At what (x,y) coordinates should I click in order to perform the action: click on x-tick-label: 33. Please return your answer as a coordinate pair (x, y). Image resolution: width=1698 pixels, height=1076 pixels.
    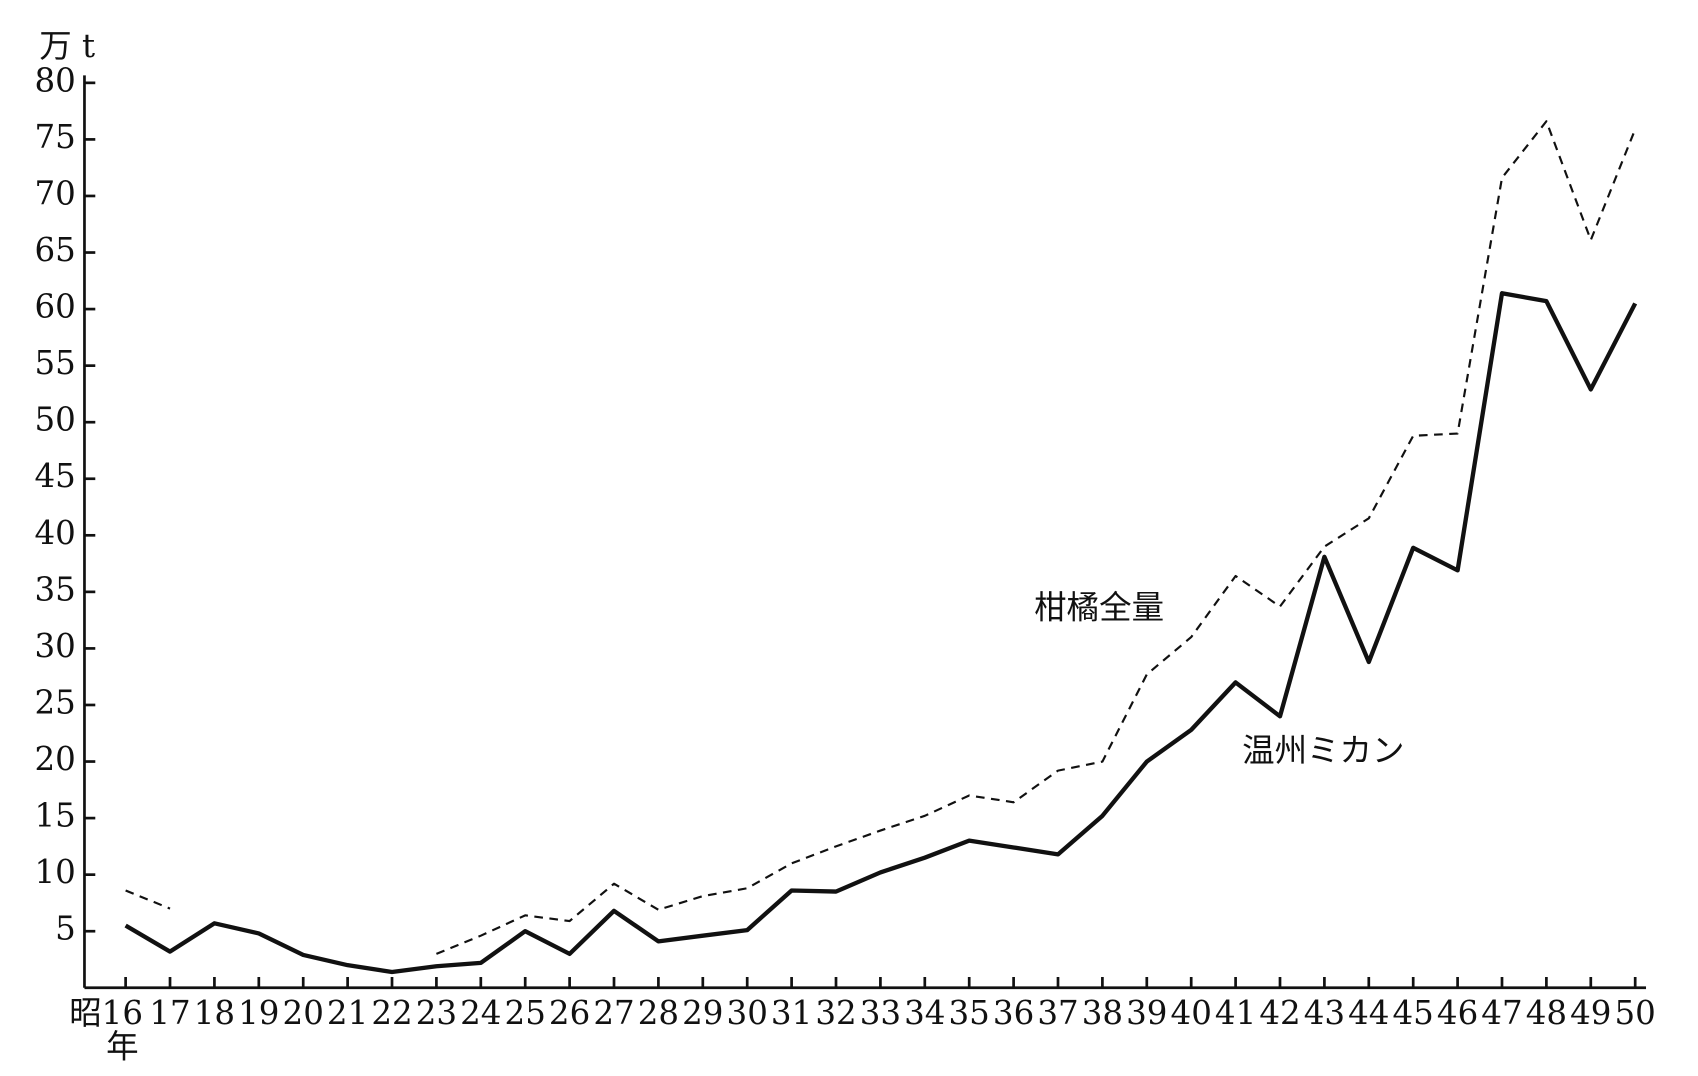
    Looking at the image, I should click on (880, 1013).